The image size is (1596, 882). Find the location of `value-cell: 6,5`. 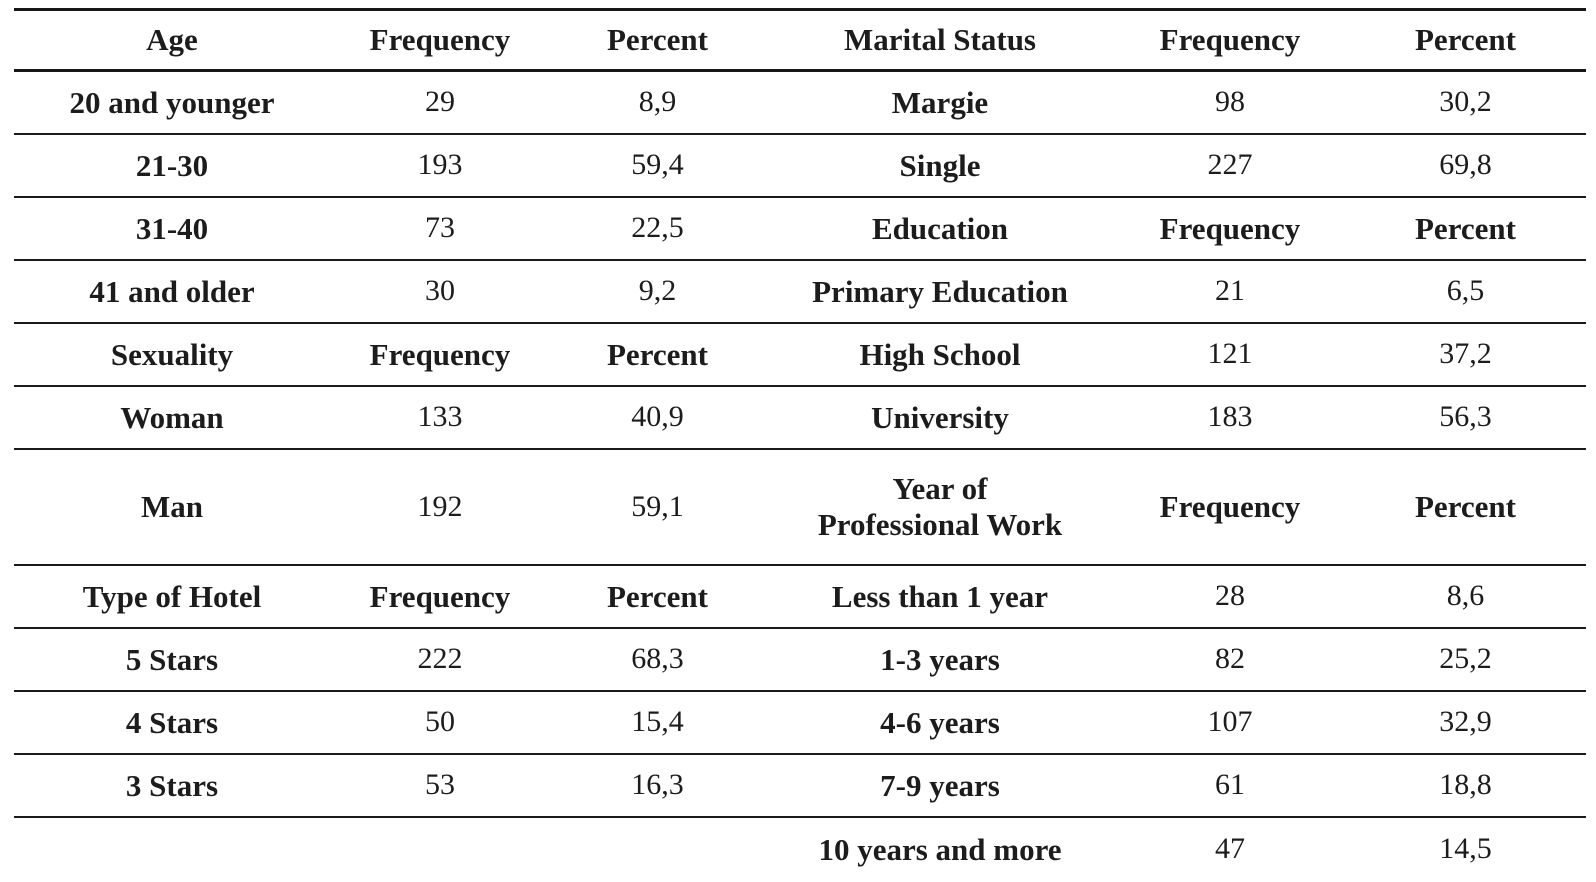

value-cell: 6,5 is located at coordinates (1465, 291).